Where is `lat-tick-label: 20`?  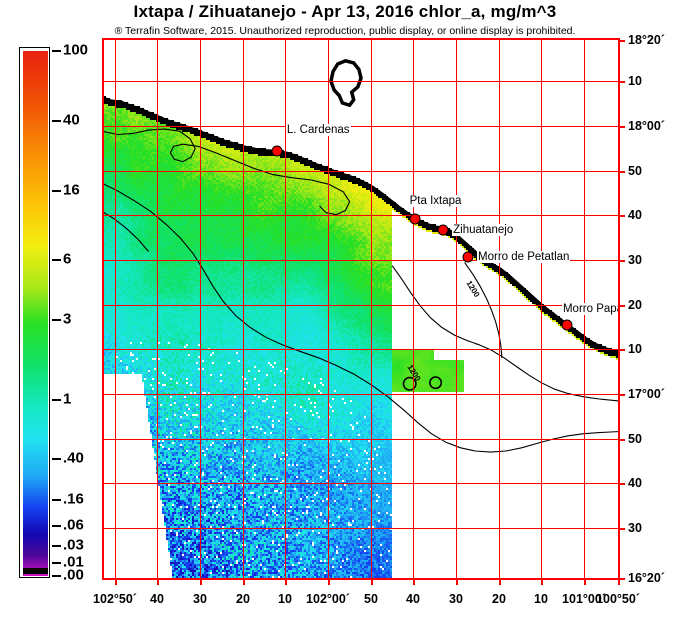 lat-tick-label: 20 is located at coordinates (635, 305).